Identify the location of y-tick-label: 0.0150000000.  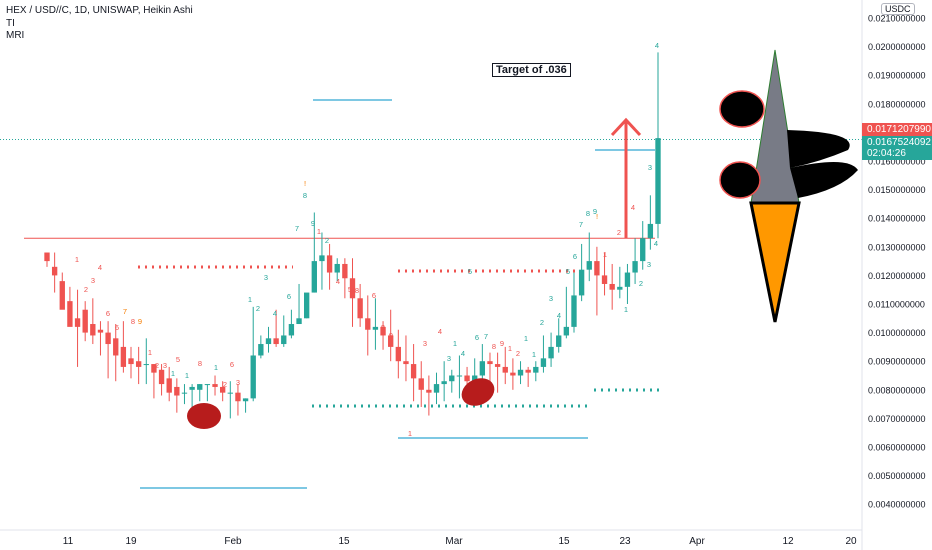
(897, 190).